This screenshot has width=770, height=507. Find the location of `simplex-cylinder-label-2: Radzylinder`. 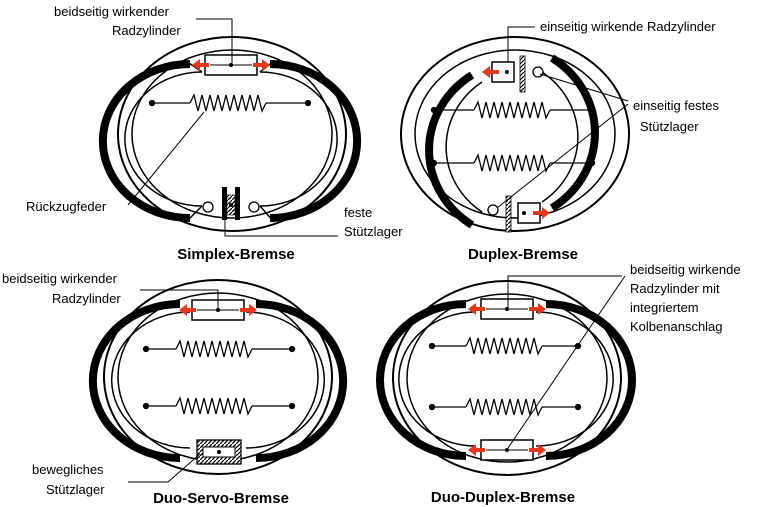

simplex-cylinder-label-2: Radzylinder is located at coordinates (146, 30).